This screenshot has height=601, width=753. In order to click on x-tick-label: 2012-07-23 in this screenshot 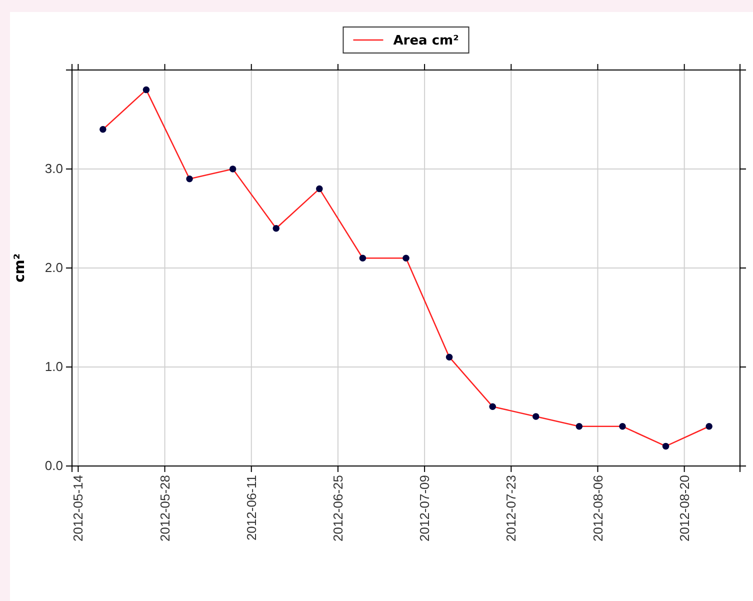, I will do `click(511, 508)`.